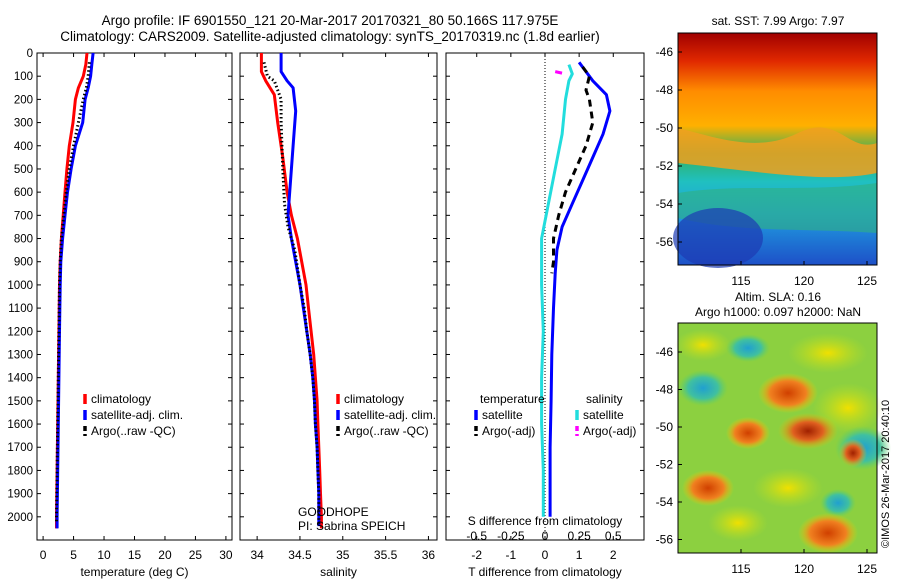 The width and height of the screenshot is (900, 580). I want to click on sst-map-title: sat. SST: 7.99 Argo: 7.97, so click(778, 21).